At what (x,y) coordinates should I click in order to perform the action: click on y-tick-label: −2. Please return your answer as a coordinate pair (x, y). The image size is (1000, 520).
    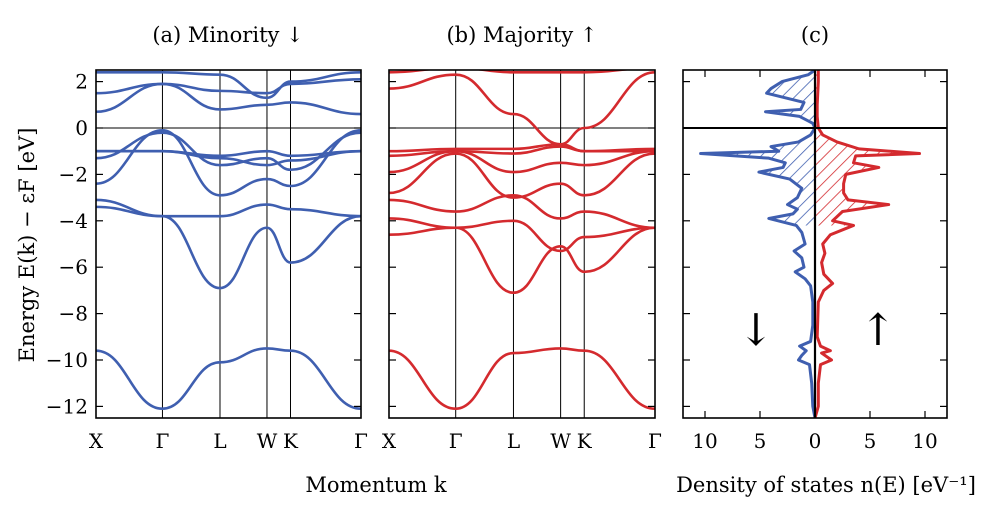
    Looking at the image, I should click on (73, 174).